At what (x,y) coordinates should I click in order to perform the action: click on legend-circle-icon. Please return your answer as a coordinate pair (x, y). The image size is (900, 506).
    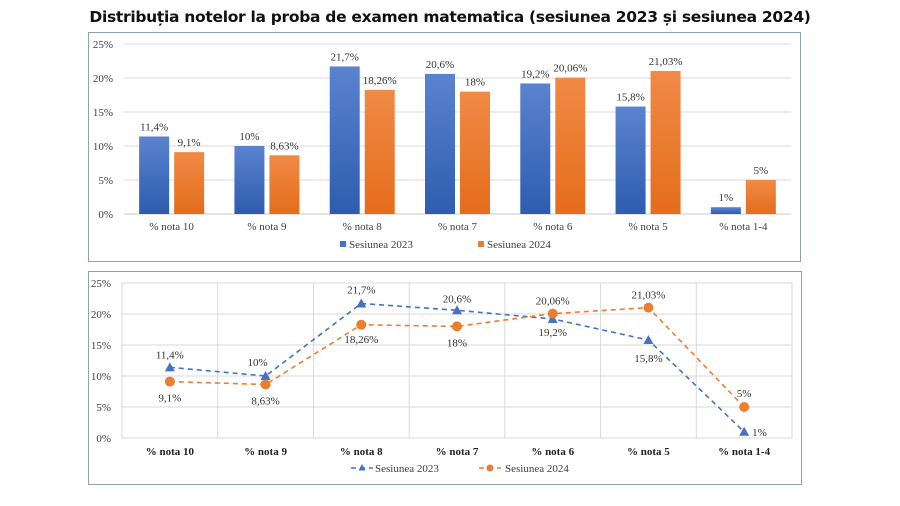
    Looking at the image, I should click on (490, 468).